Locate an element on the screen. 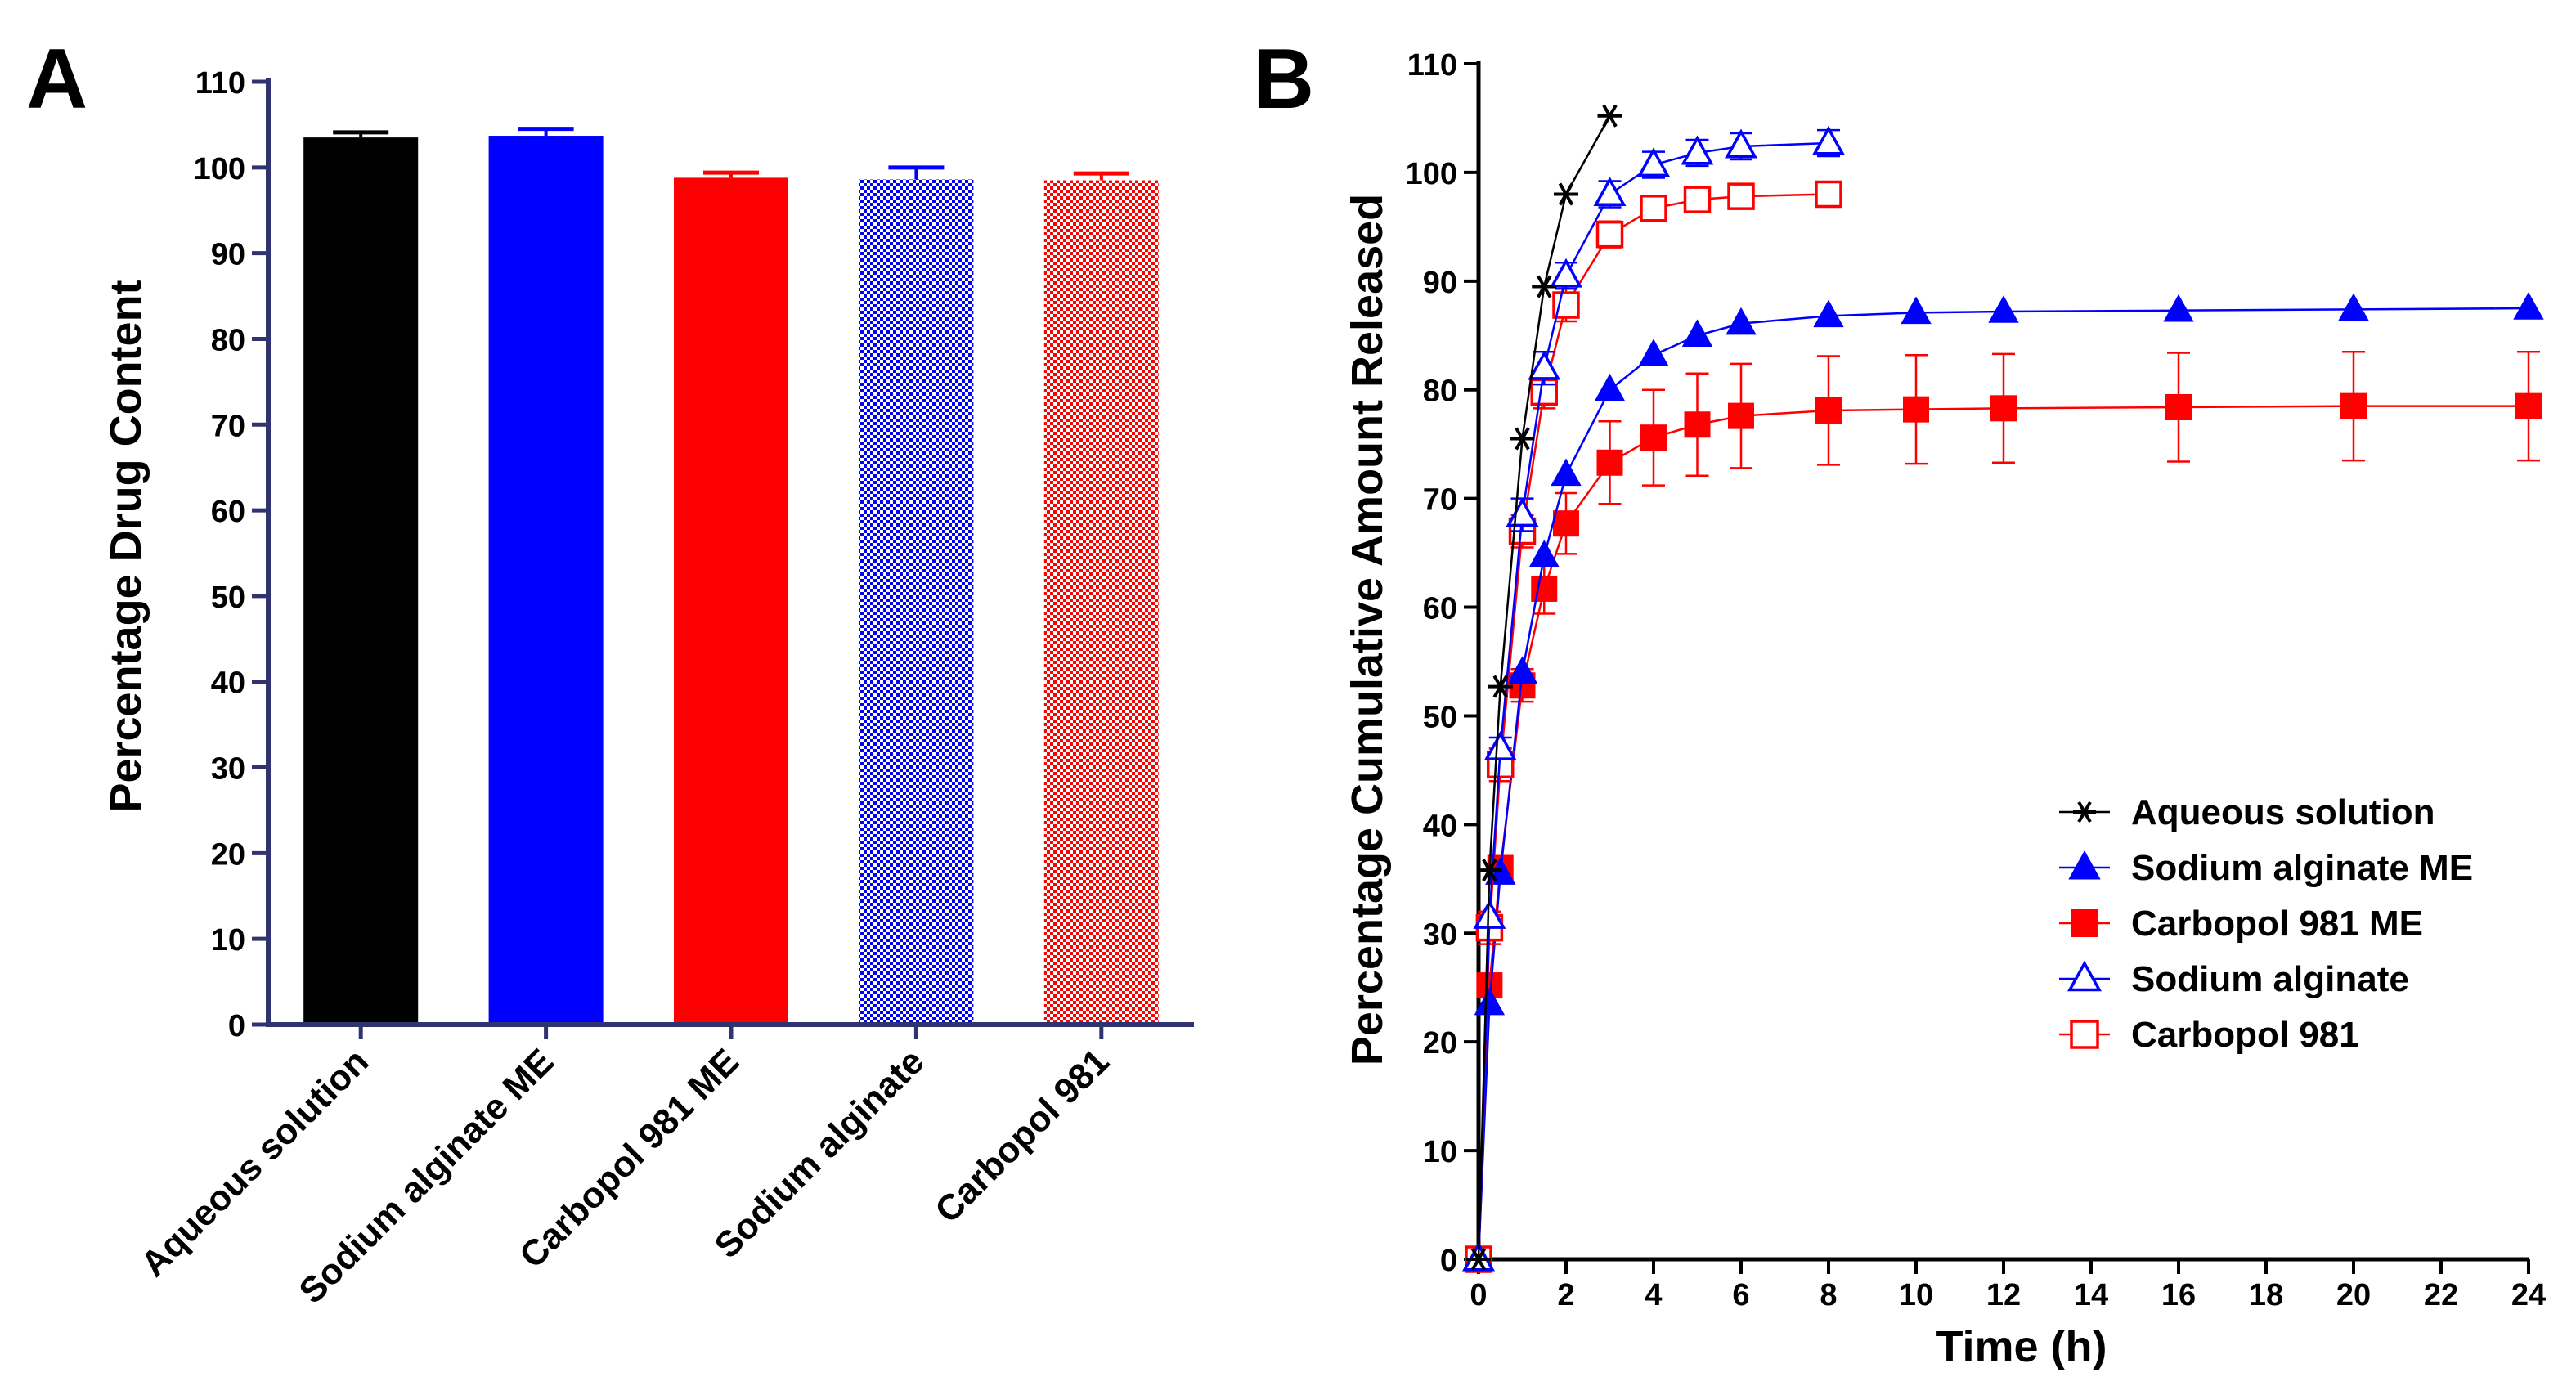  legend-label: Sodium alginate ME is located at coordinates (2302, 868).